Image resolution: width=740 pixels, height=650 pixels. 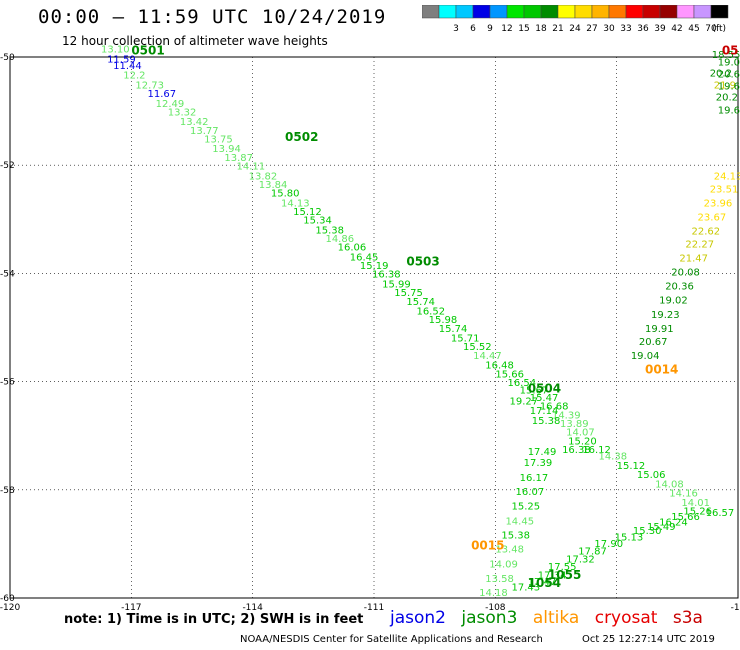 What do you see at coordinates (592, 552) in the screenshot?
I see `swh-value: 17.87` at bounding box center [592, 552].